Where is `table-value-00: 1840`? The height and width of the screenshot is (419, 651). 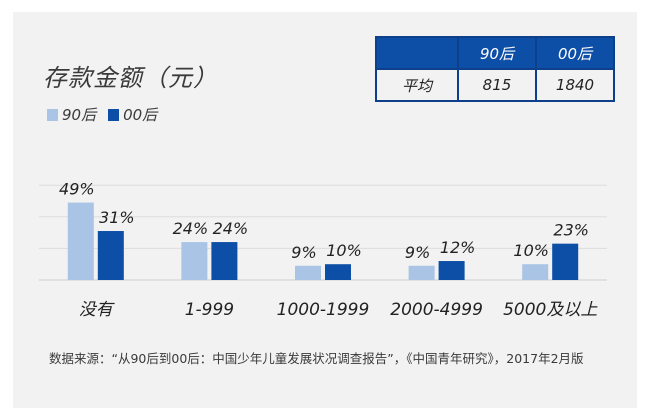 table-value-00: 1840 is located at coordinates (575, 85).